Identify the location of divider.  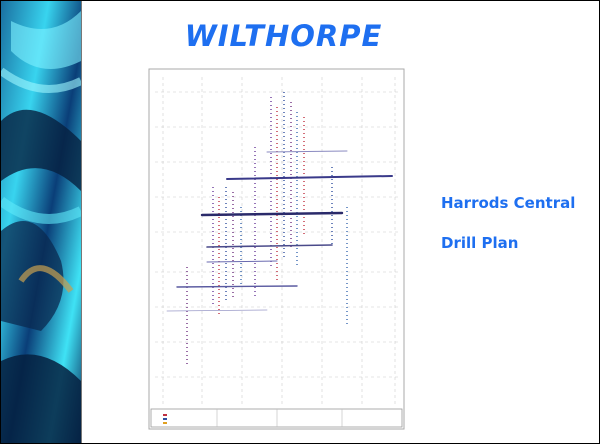
(81, 222).